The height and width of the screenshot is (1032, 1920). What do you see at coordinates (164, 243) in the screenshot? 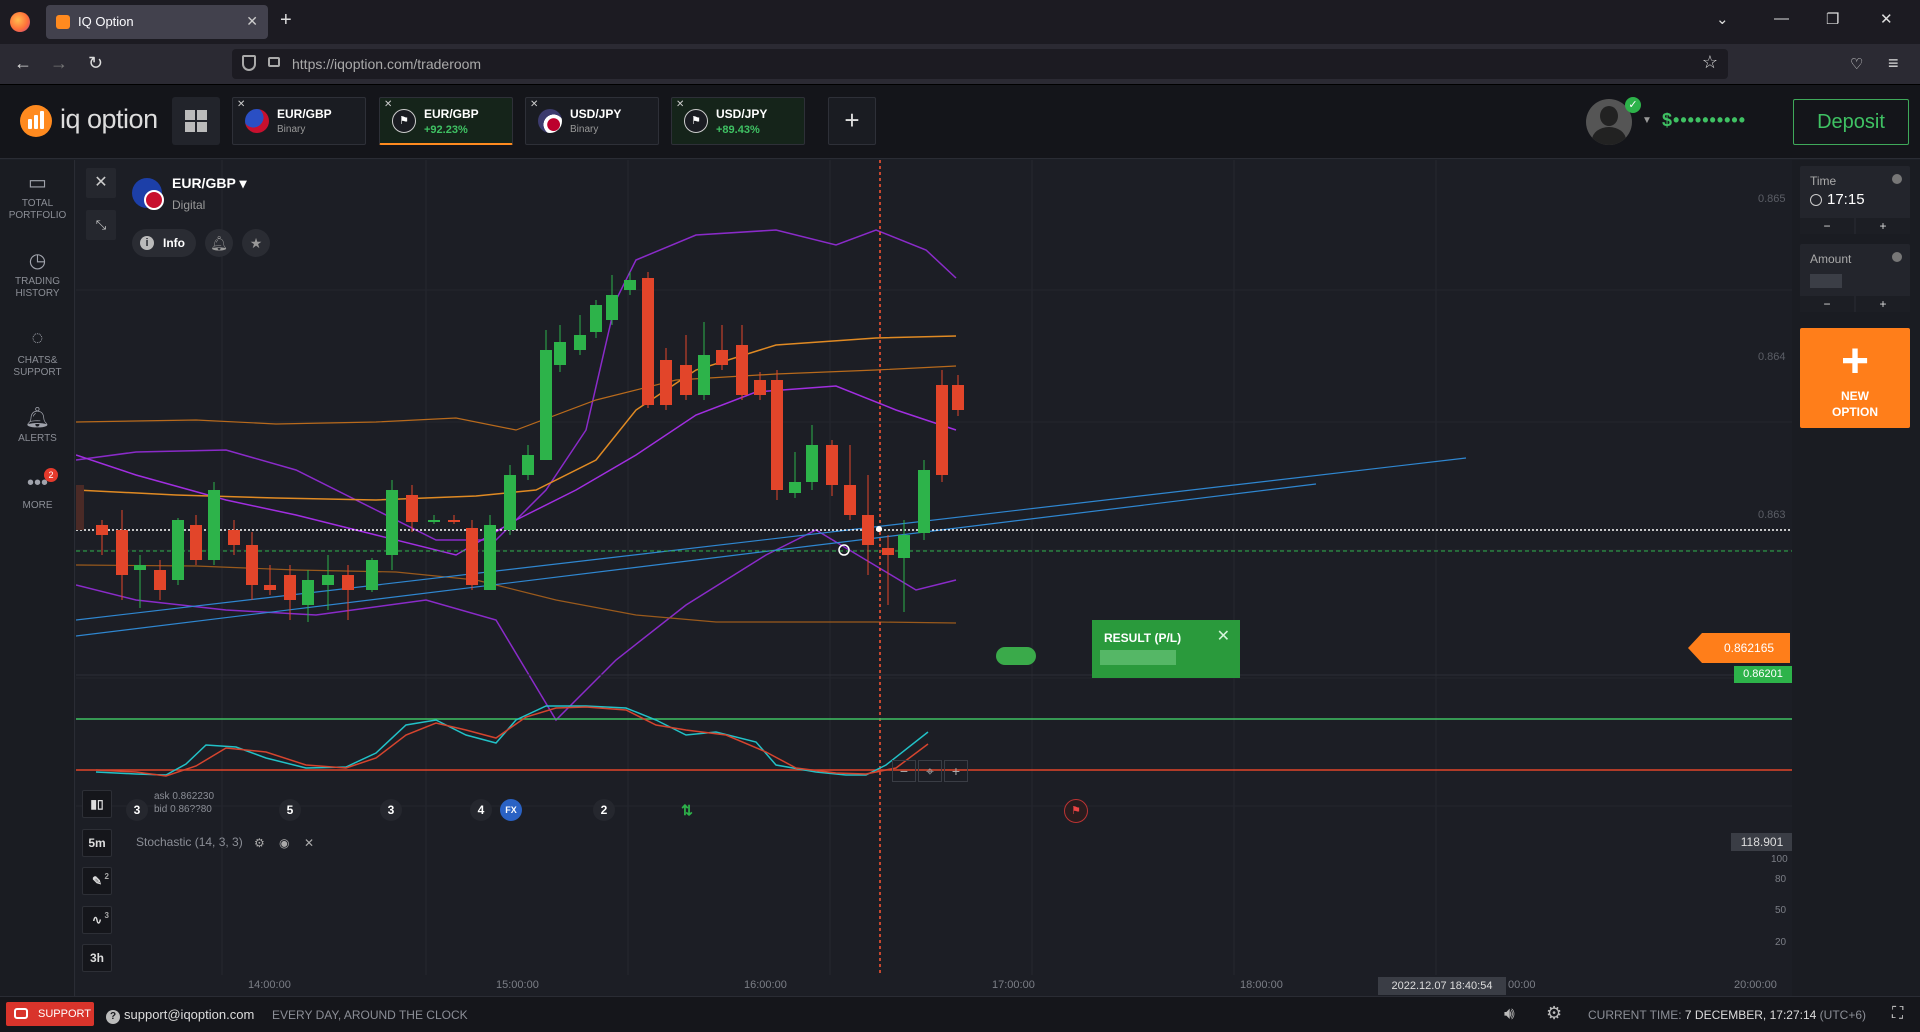
I see `info-button: i Info` at bounding box center [164, 243].